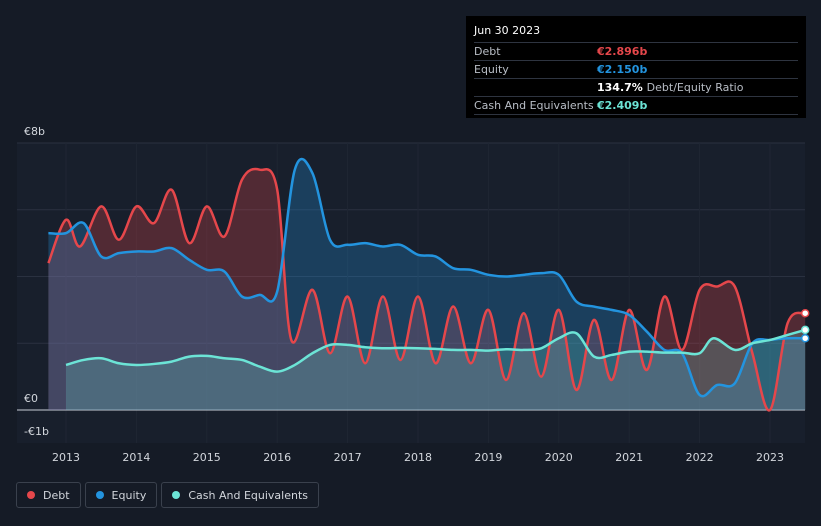 The height and width of the screenshot is (526, 821). Describe the element at coordinates (491, 69) in the screenshot. I see `tooltip-equity-label: Equity` at that location.